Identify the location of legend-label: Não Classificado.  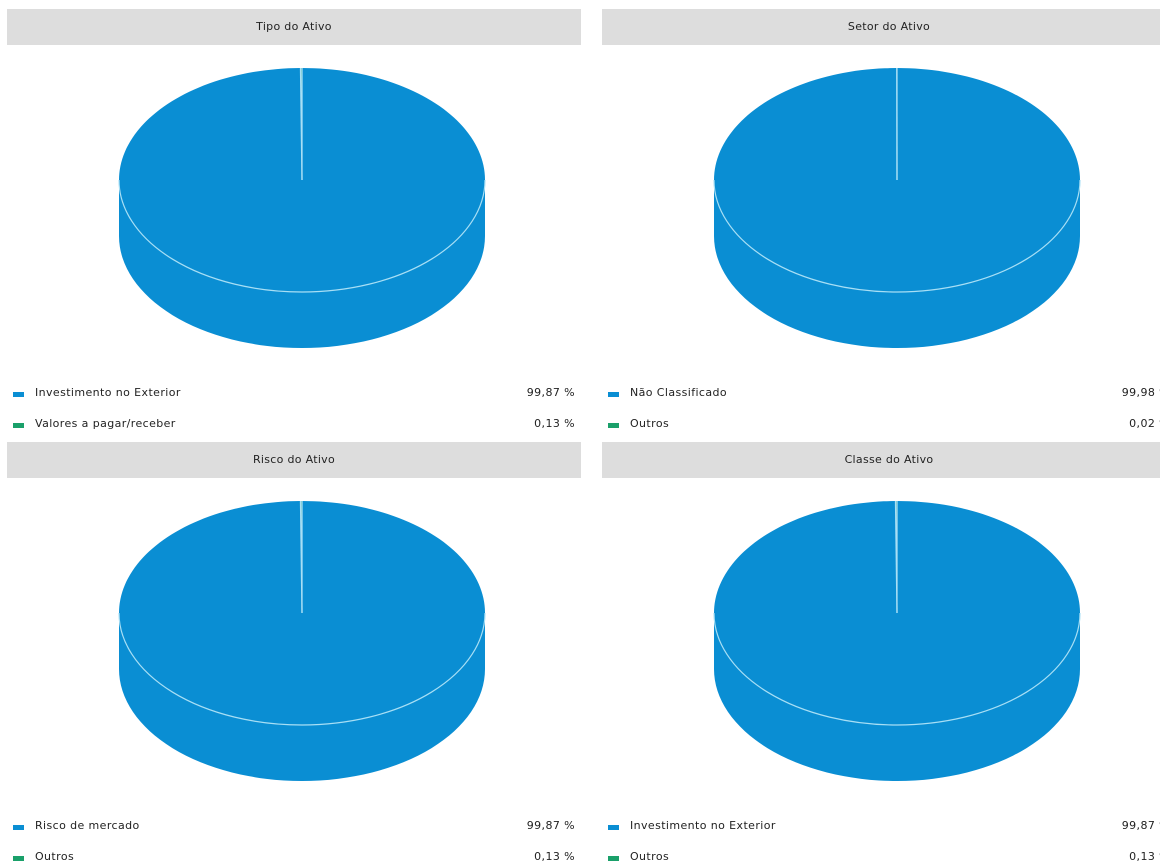
(679, 392).